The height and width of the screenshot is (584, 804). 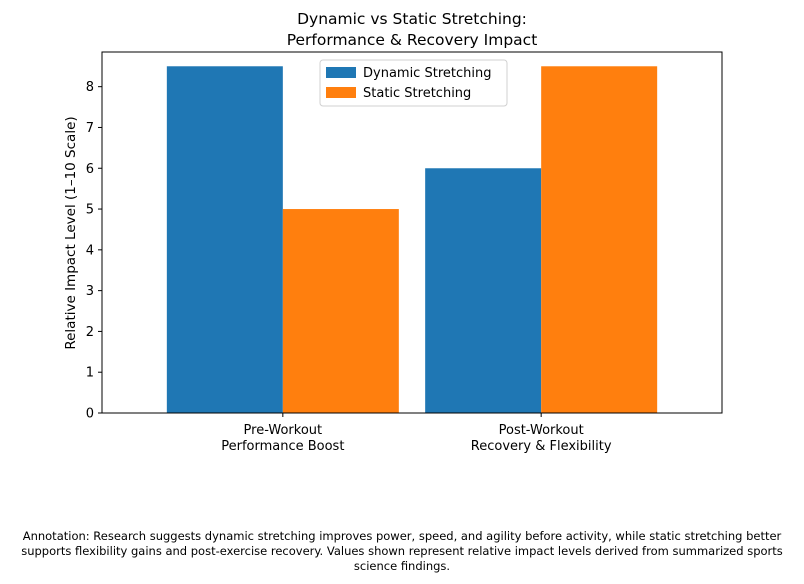 I want to click on y-tick-label-0: 0, so click(x=90, y=414).